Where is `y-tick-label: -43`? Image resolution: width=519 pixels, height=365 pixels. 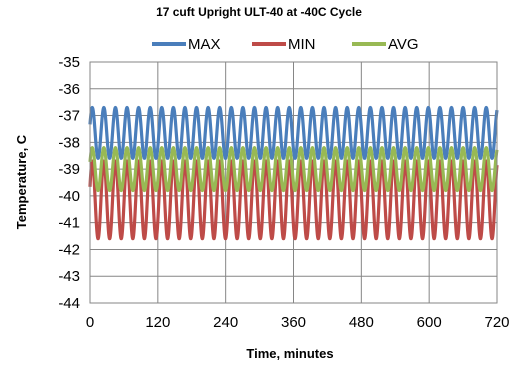
y-tick-label: -43 is located at coordinates (69, 276).